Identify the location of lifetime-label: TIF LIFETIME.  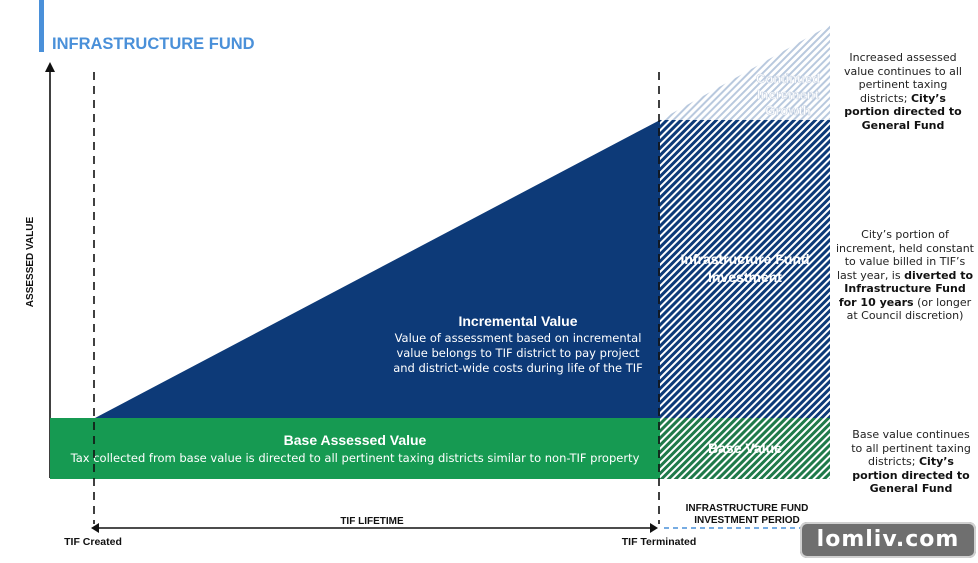
(372, 521).